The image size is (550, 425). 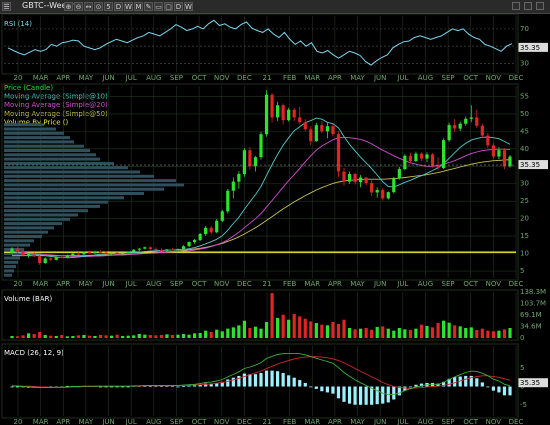 I want to click on toolbar-button-11: D, so click(x=178, y=6).